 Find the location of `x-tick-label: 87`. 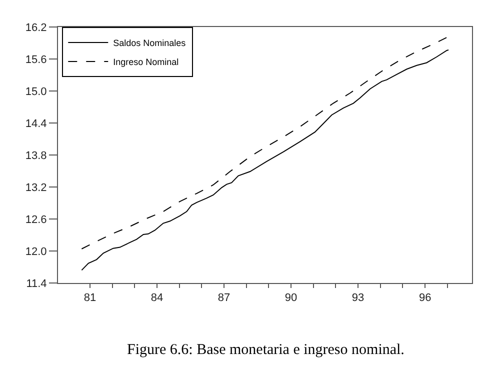

x-tick-label: 87 is located at coordinates (224, 298).